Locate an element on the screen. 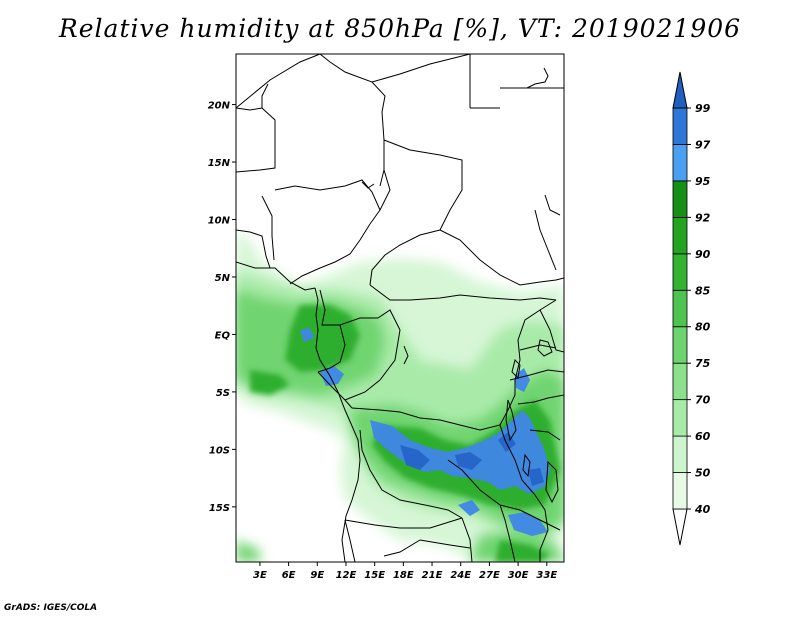  lon-tick-label: 15E is located at coordinates (374, 575).